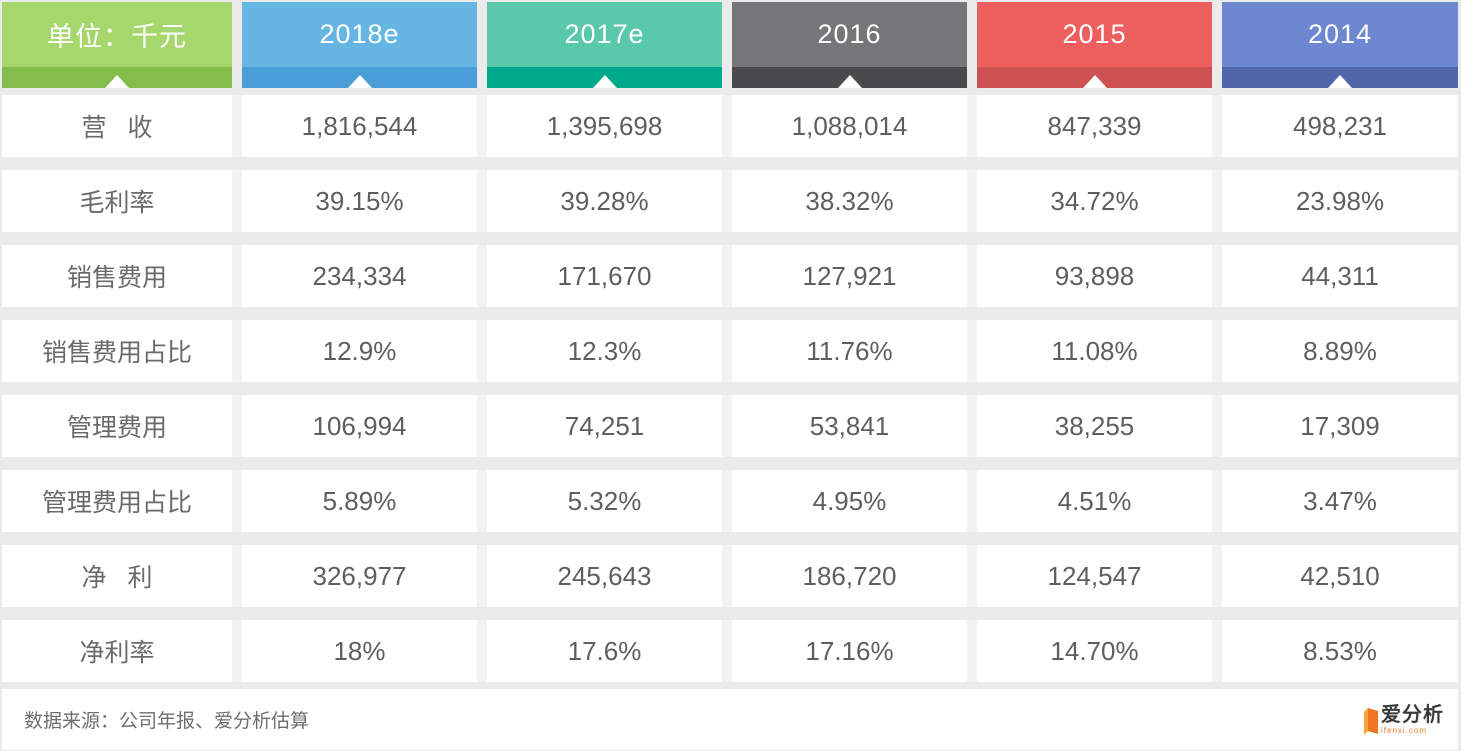 This screenshot has width=1461, height=751. Describe the element at coordinates (604, 501) in the screenshot. I see `table-cell: 5.32%` at that location.